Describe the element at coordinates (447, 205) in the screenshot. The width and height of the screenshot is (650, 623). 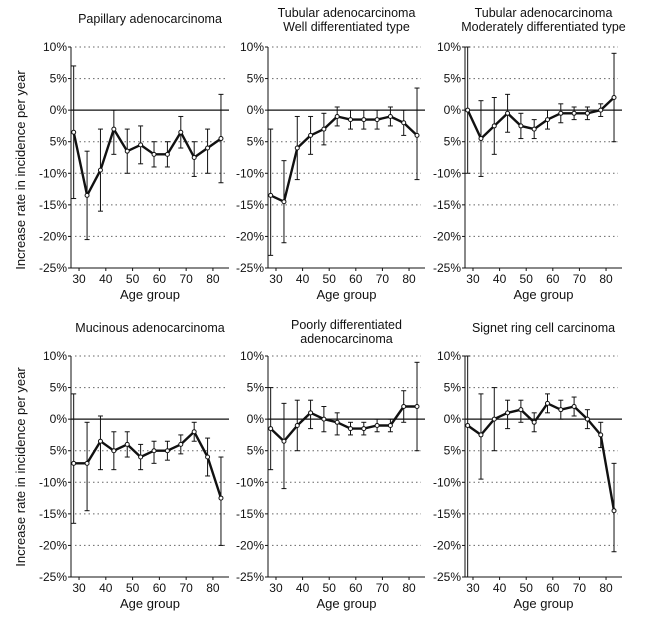
I see `panel-3-ytick-label: -15%` at that location.